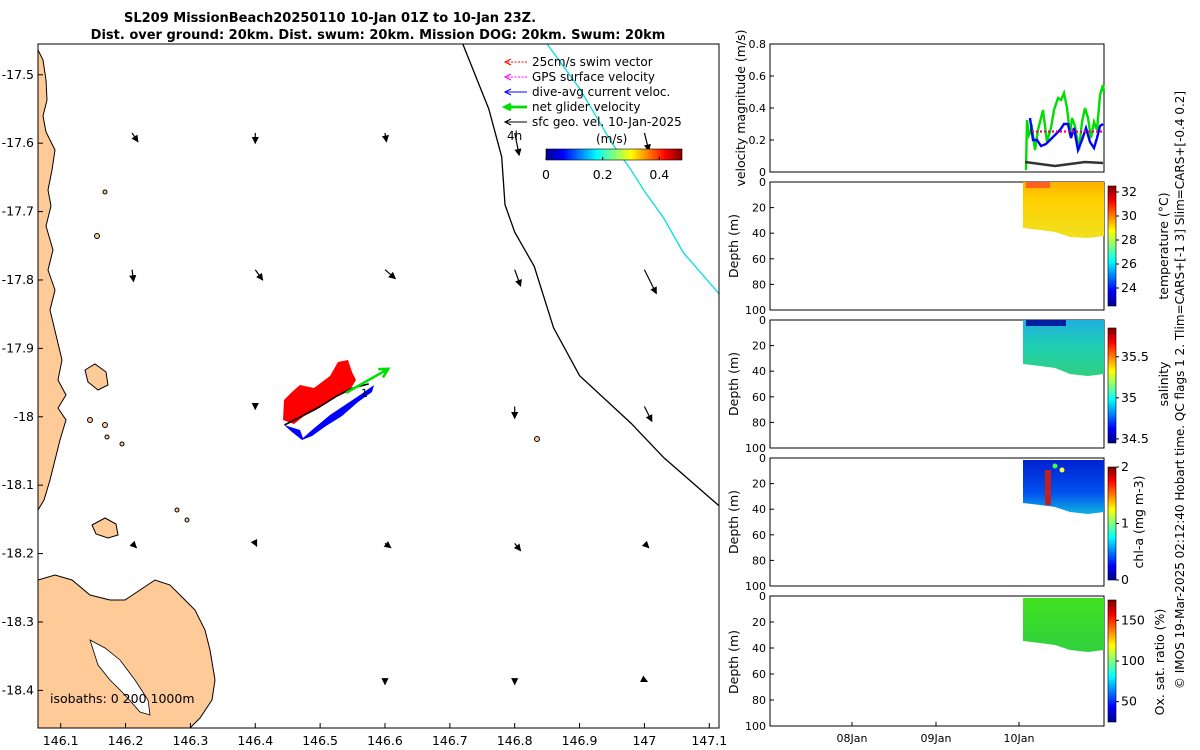 The width and height of the screenshot is (1200, 750). Describe the element at coordinates (758, 76) in the screenshot. I see `velocity-y-tick-label: 0.6` at that location.